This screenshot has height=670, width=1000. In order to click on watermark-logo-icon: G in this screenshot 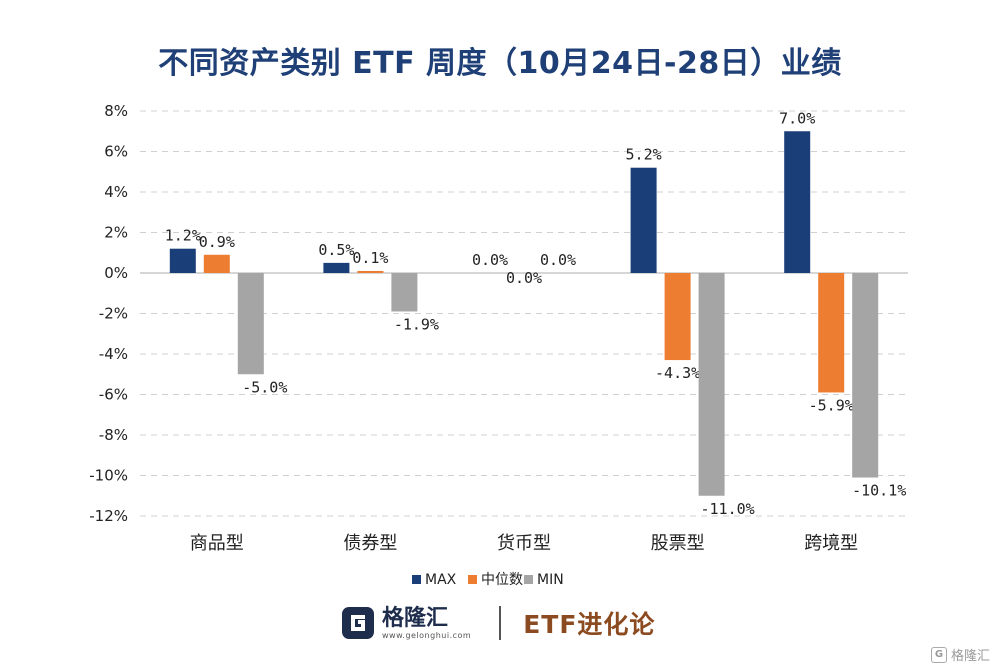, I will do `click(938, 654)`.